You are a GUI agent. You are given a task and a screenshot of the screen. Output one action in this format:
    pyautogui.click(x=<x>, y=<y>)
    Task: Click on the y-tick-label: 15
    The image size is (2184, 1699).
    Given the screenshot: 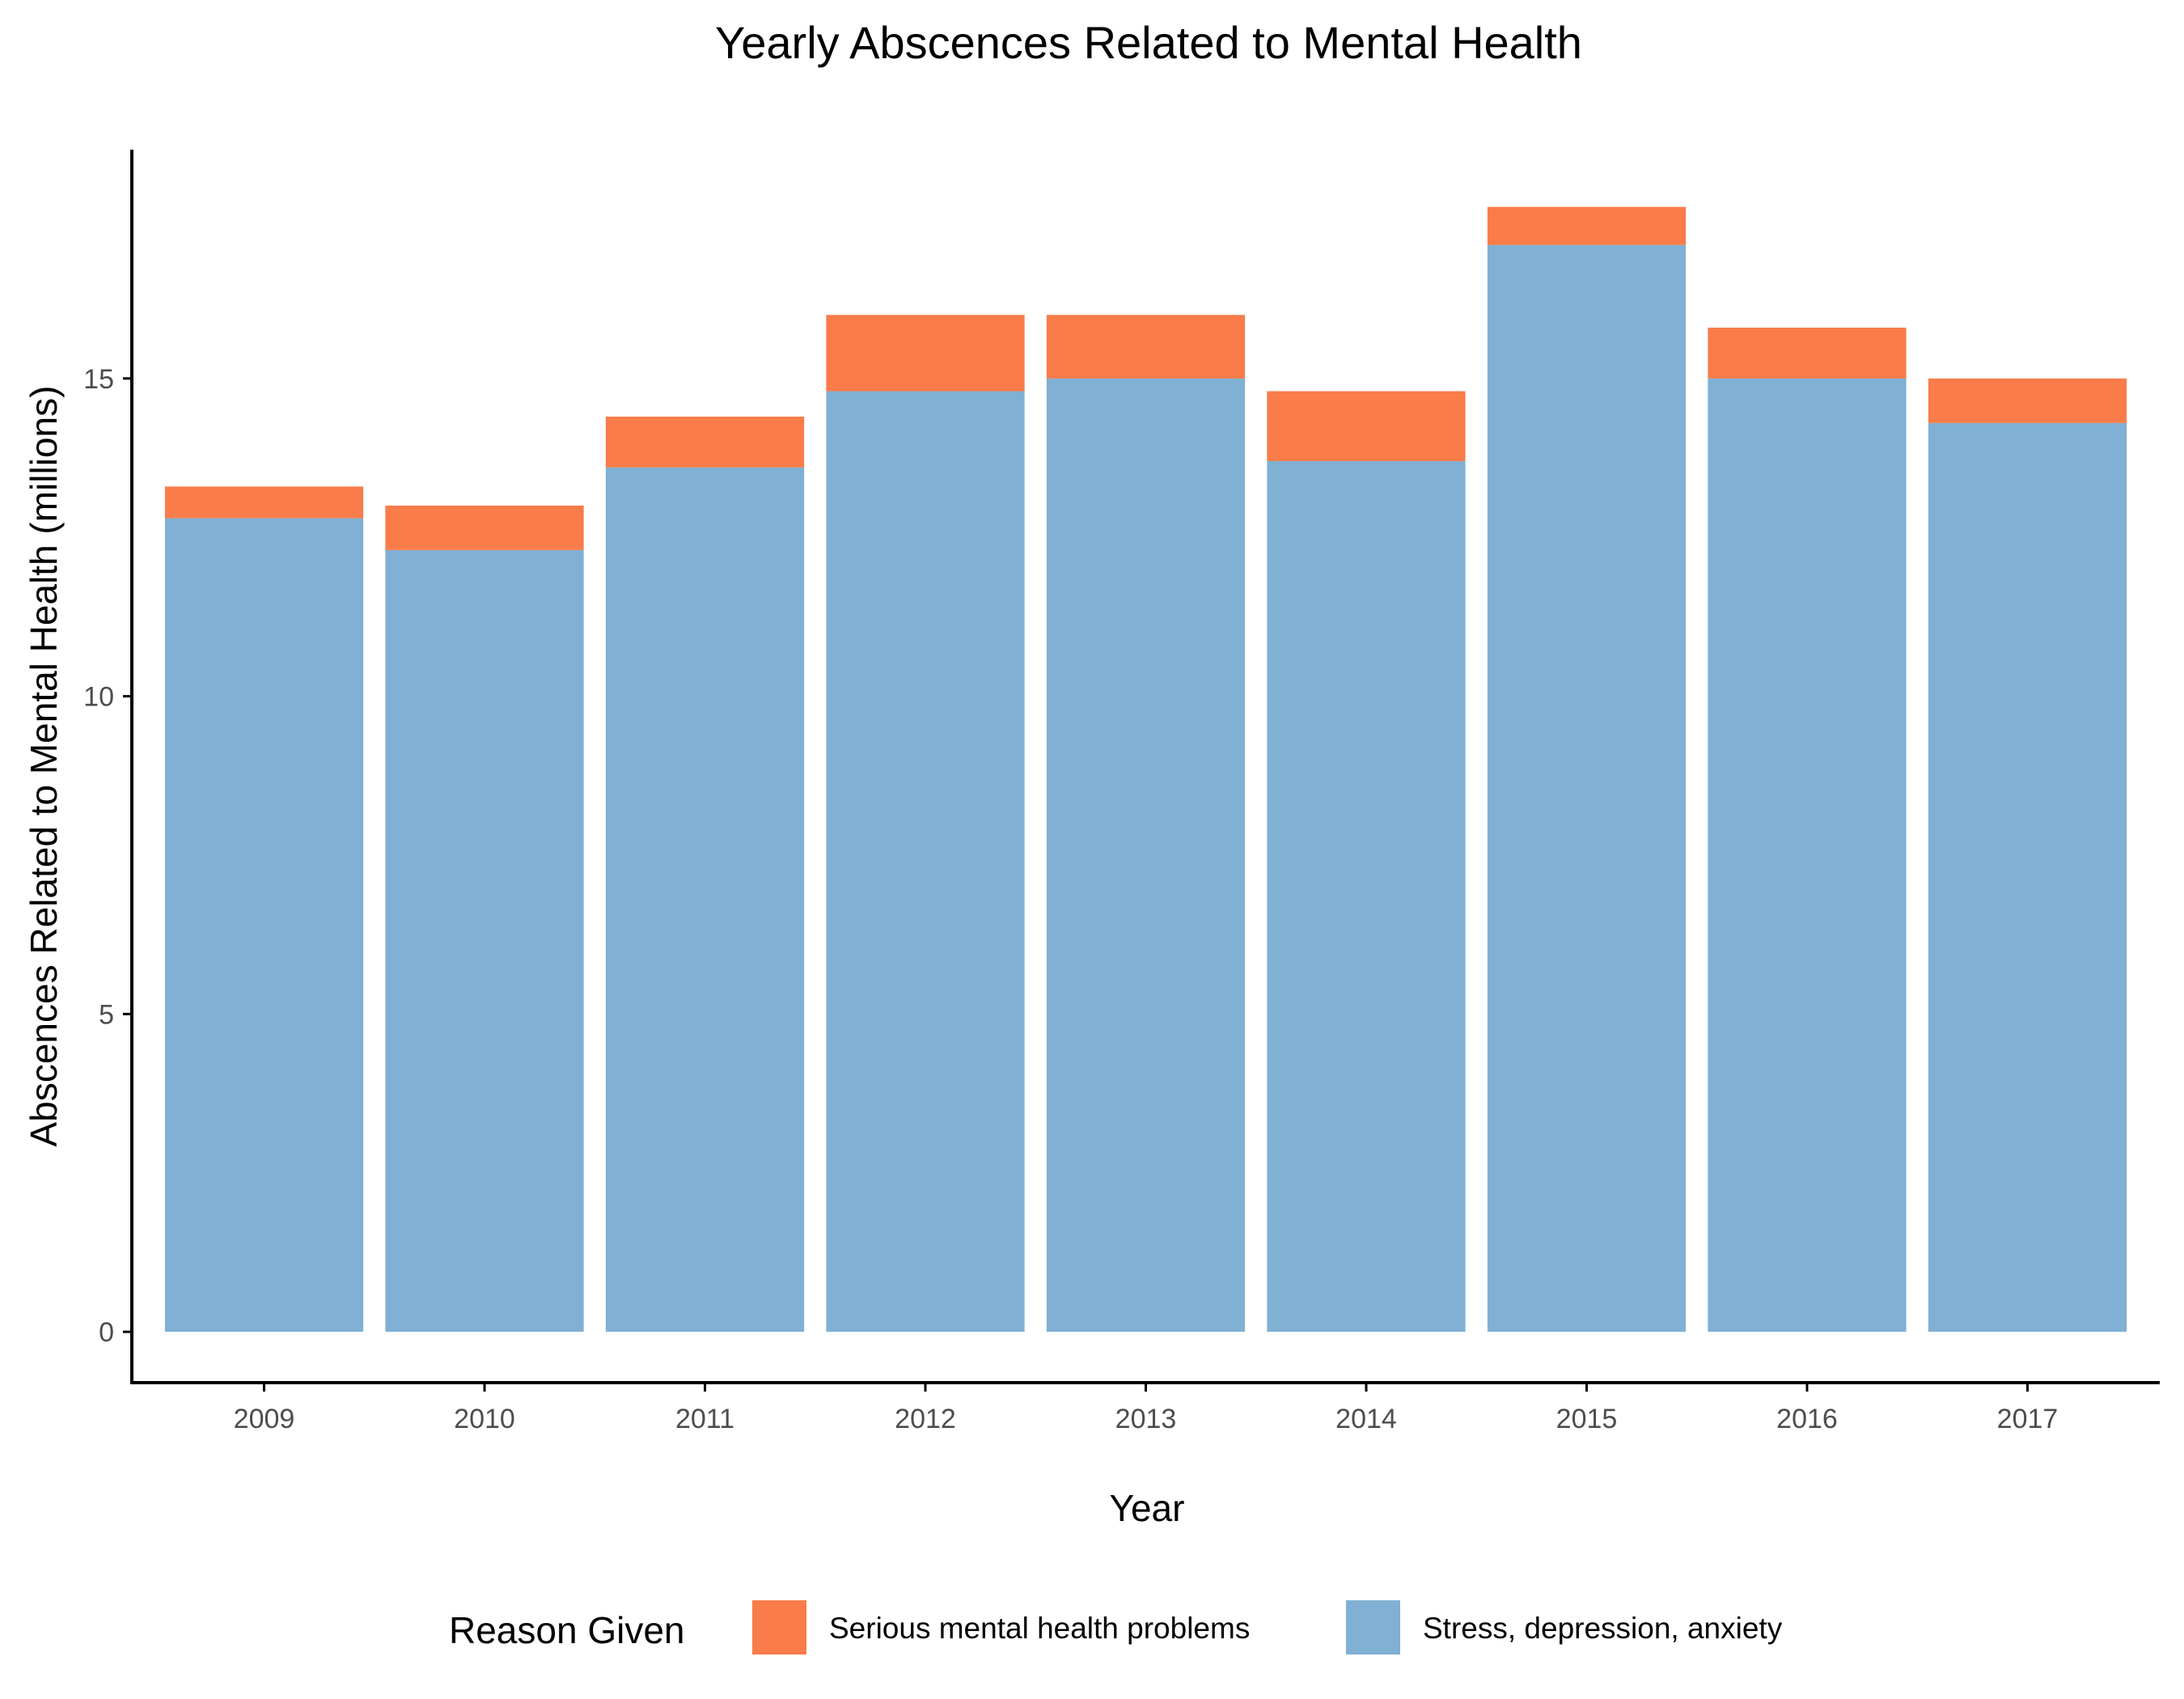 What is the action you would take?
    pyautogui.click(x=98, y=379)
    